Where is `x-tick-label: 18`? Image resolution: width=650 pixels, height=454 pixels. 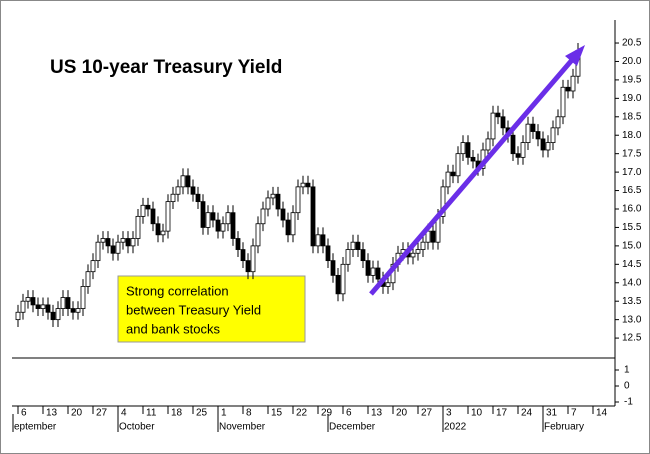
x-tick-label: 18 is located at coordinates (177, 413).